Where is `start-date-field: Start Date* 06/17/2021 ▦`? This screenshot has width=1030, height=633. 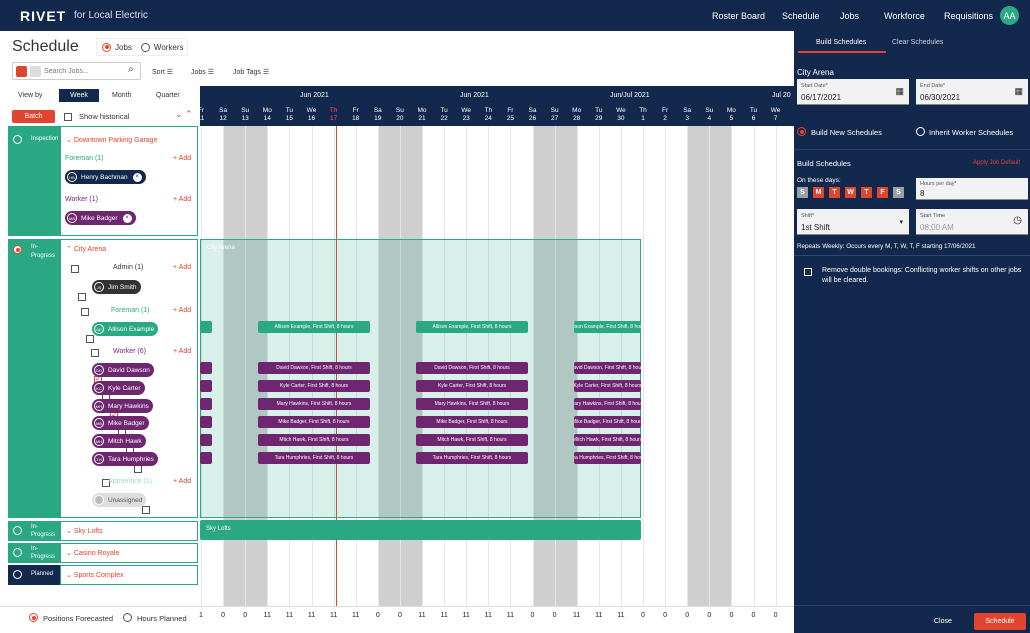
start-date-field: Start Date* 06/17/2021 ▦ is located at coordinates (853, 92).